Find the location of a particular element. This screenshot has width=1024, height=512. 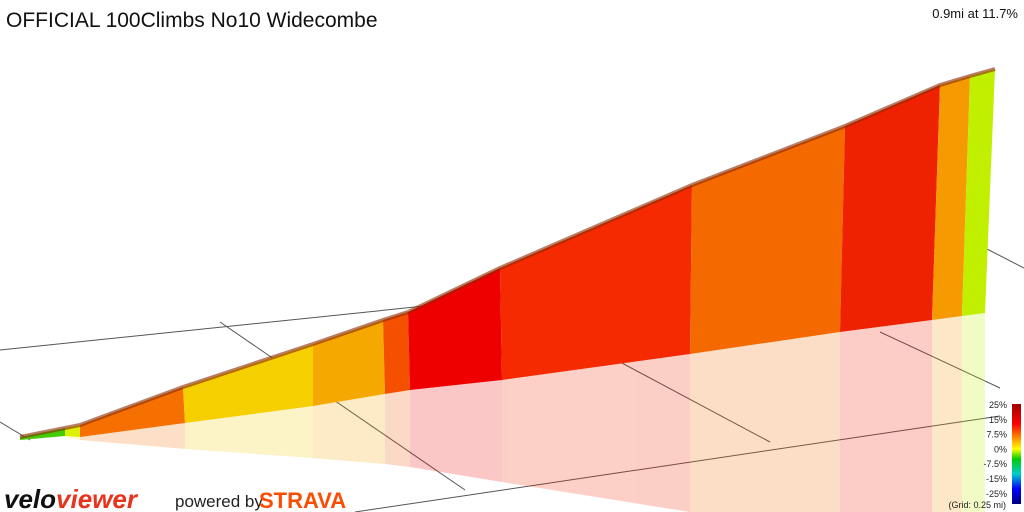

legend-label: 0% is located at coordinates (1000, 449).